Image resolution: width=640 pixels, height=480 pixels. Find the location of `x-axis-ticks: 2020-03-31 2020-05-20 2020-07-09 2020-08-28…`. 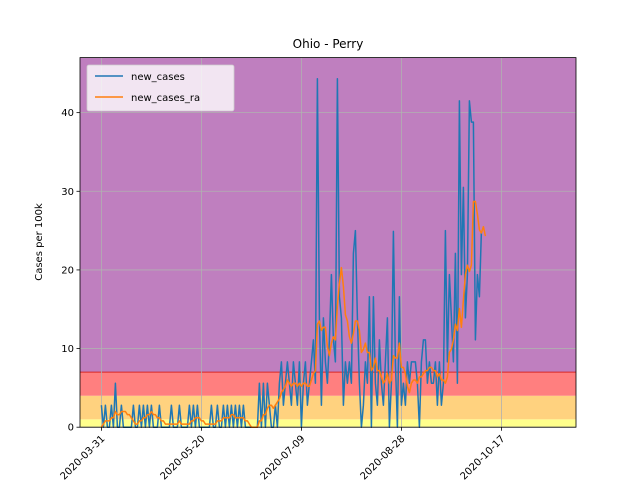

x-axis-ticks: 2020-03-31 2020-05-20 2020-07-09 2020-08-28… is located at coordinates (283, 453).